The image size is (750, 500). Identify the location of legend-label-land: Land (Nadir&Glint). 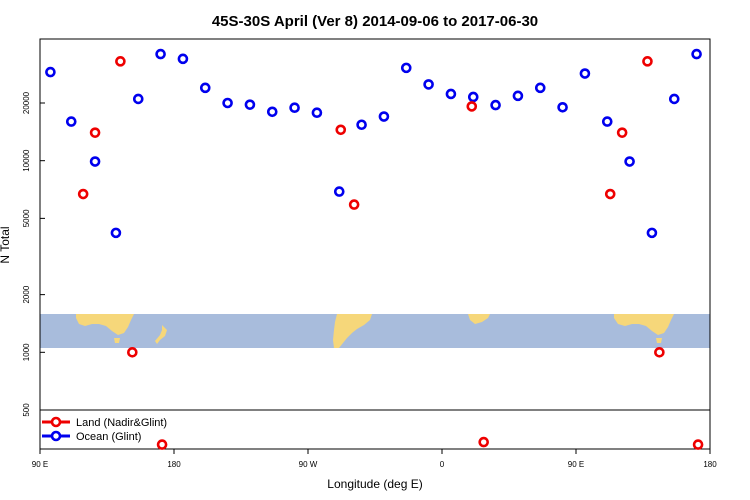
(121, 423).